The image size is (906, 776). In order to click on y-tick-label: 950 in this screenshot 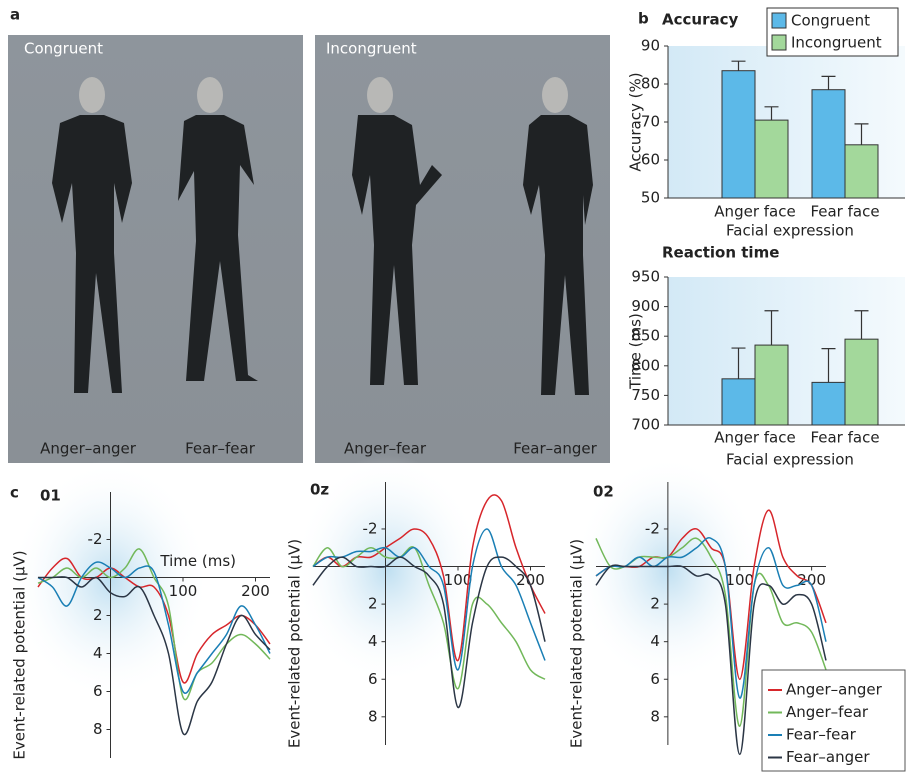, I will do `click(645, 277)`.